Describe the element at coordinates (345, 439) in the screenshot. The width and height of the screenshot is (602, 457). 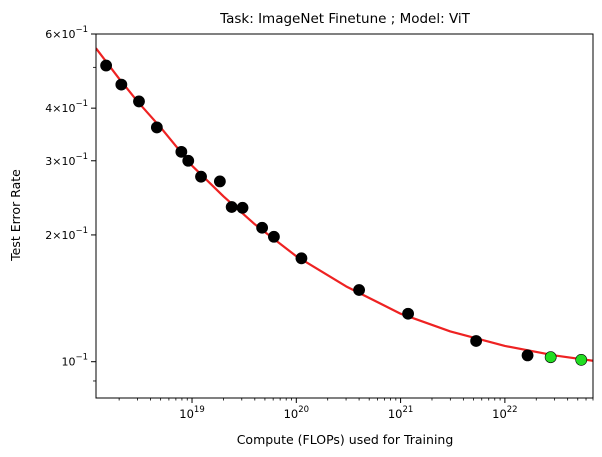
I see `x-axis-label: Compute (FLOPs) used for Training` at that location.